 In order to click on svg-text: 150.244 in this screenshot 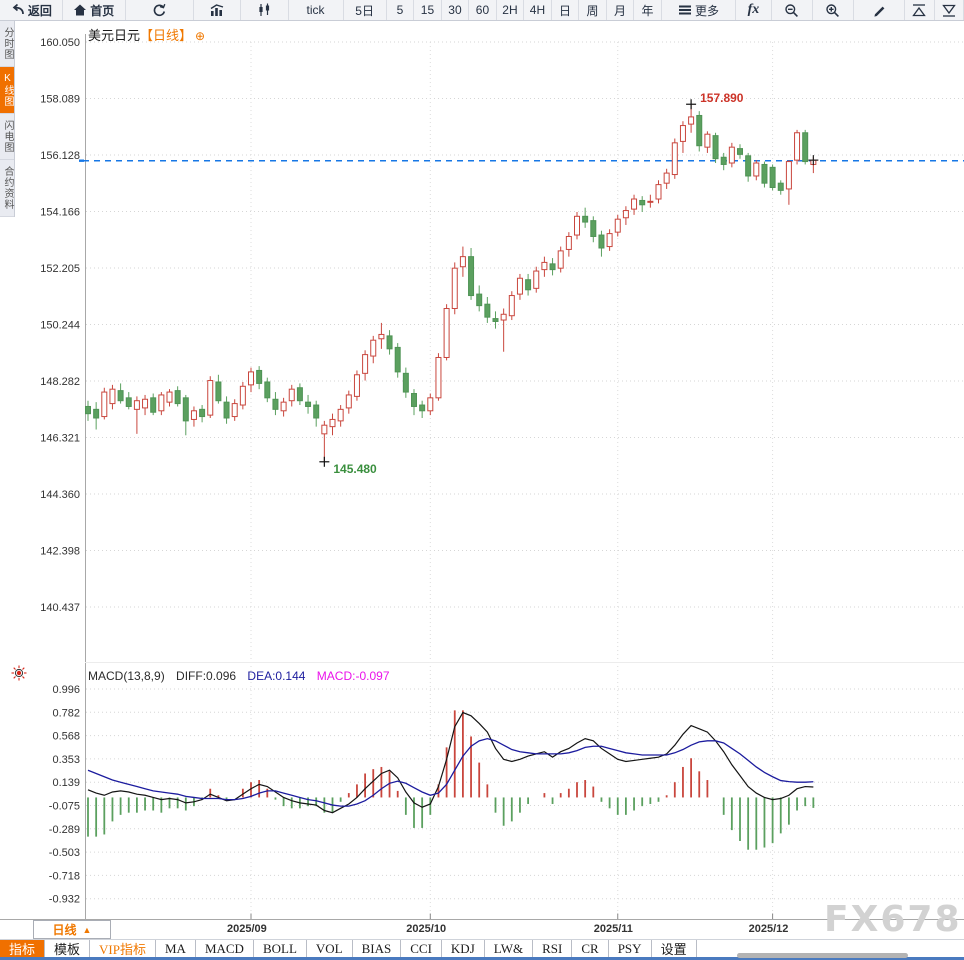, I will do `click(60, 326)`.